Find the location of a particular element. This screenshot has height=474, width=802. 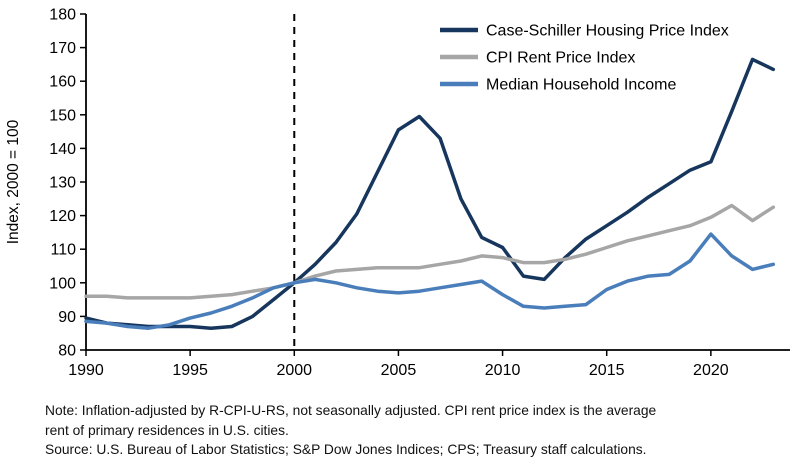

y-tick-label: 120 is located at coordinates (62, 216).